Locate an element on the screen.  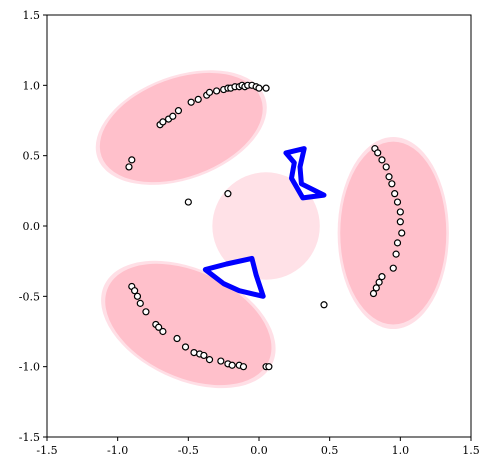
x-tick-label: 0.0 is located at coordinates (259, 450).